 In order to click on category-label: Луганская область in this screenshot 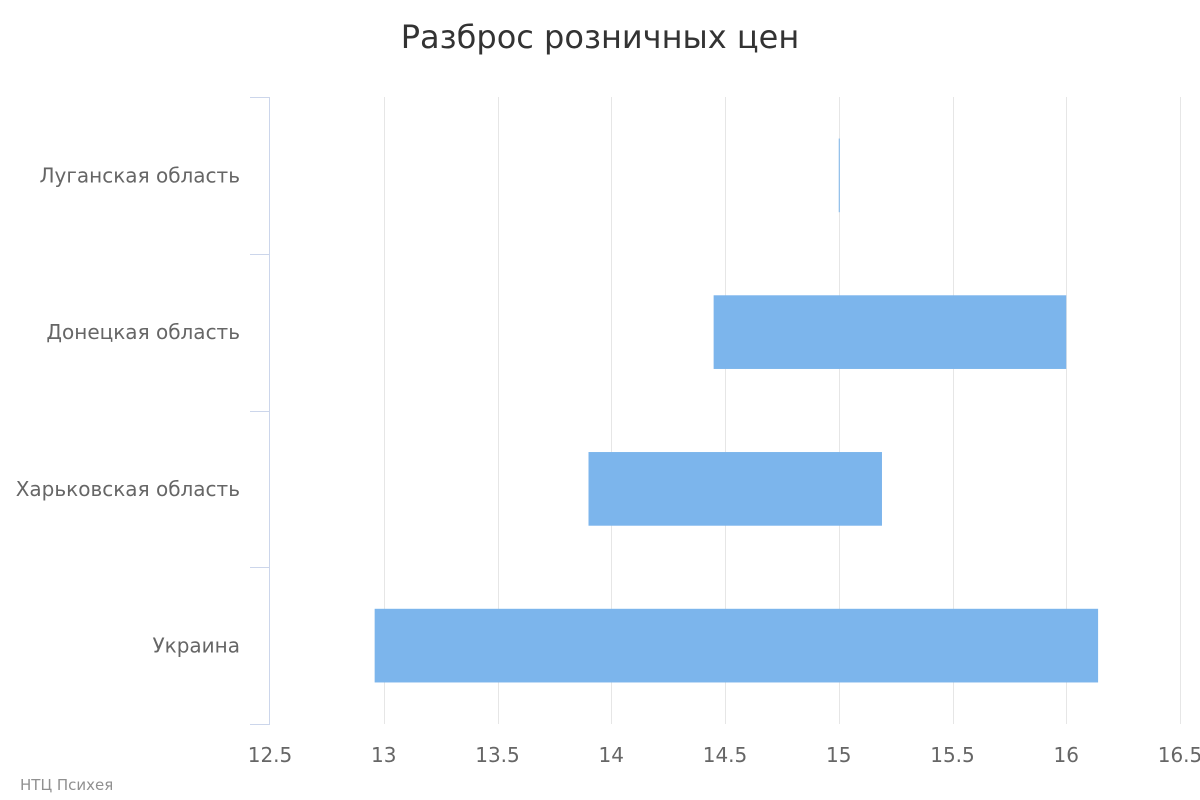, I will do `click(140, 175)`.